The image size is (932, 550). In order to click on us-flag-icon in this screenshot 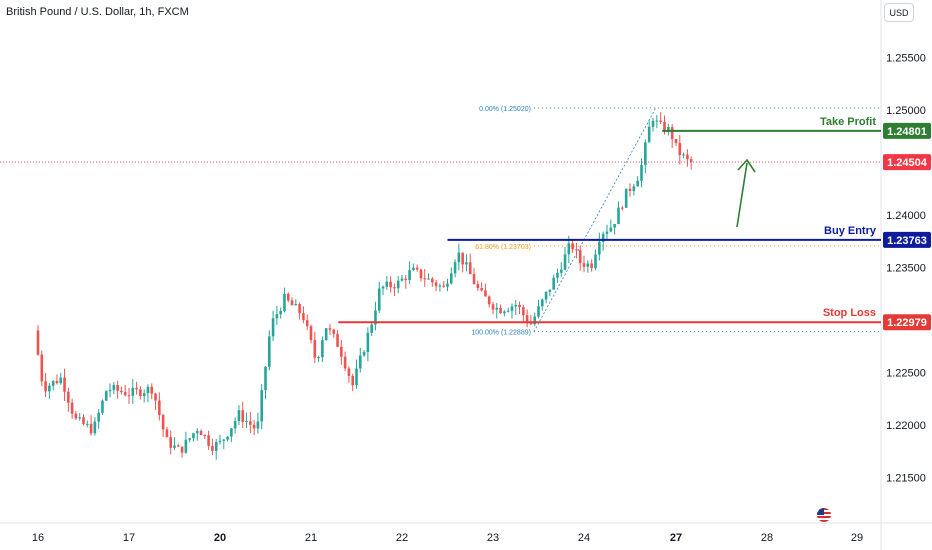, I will do `click(824, 515)`.